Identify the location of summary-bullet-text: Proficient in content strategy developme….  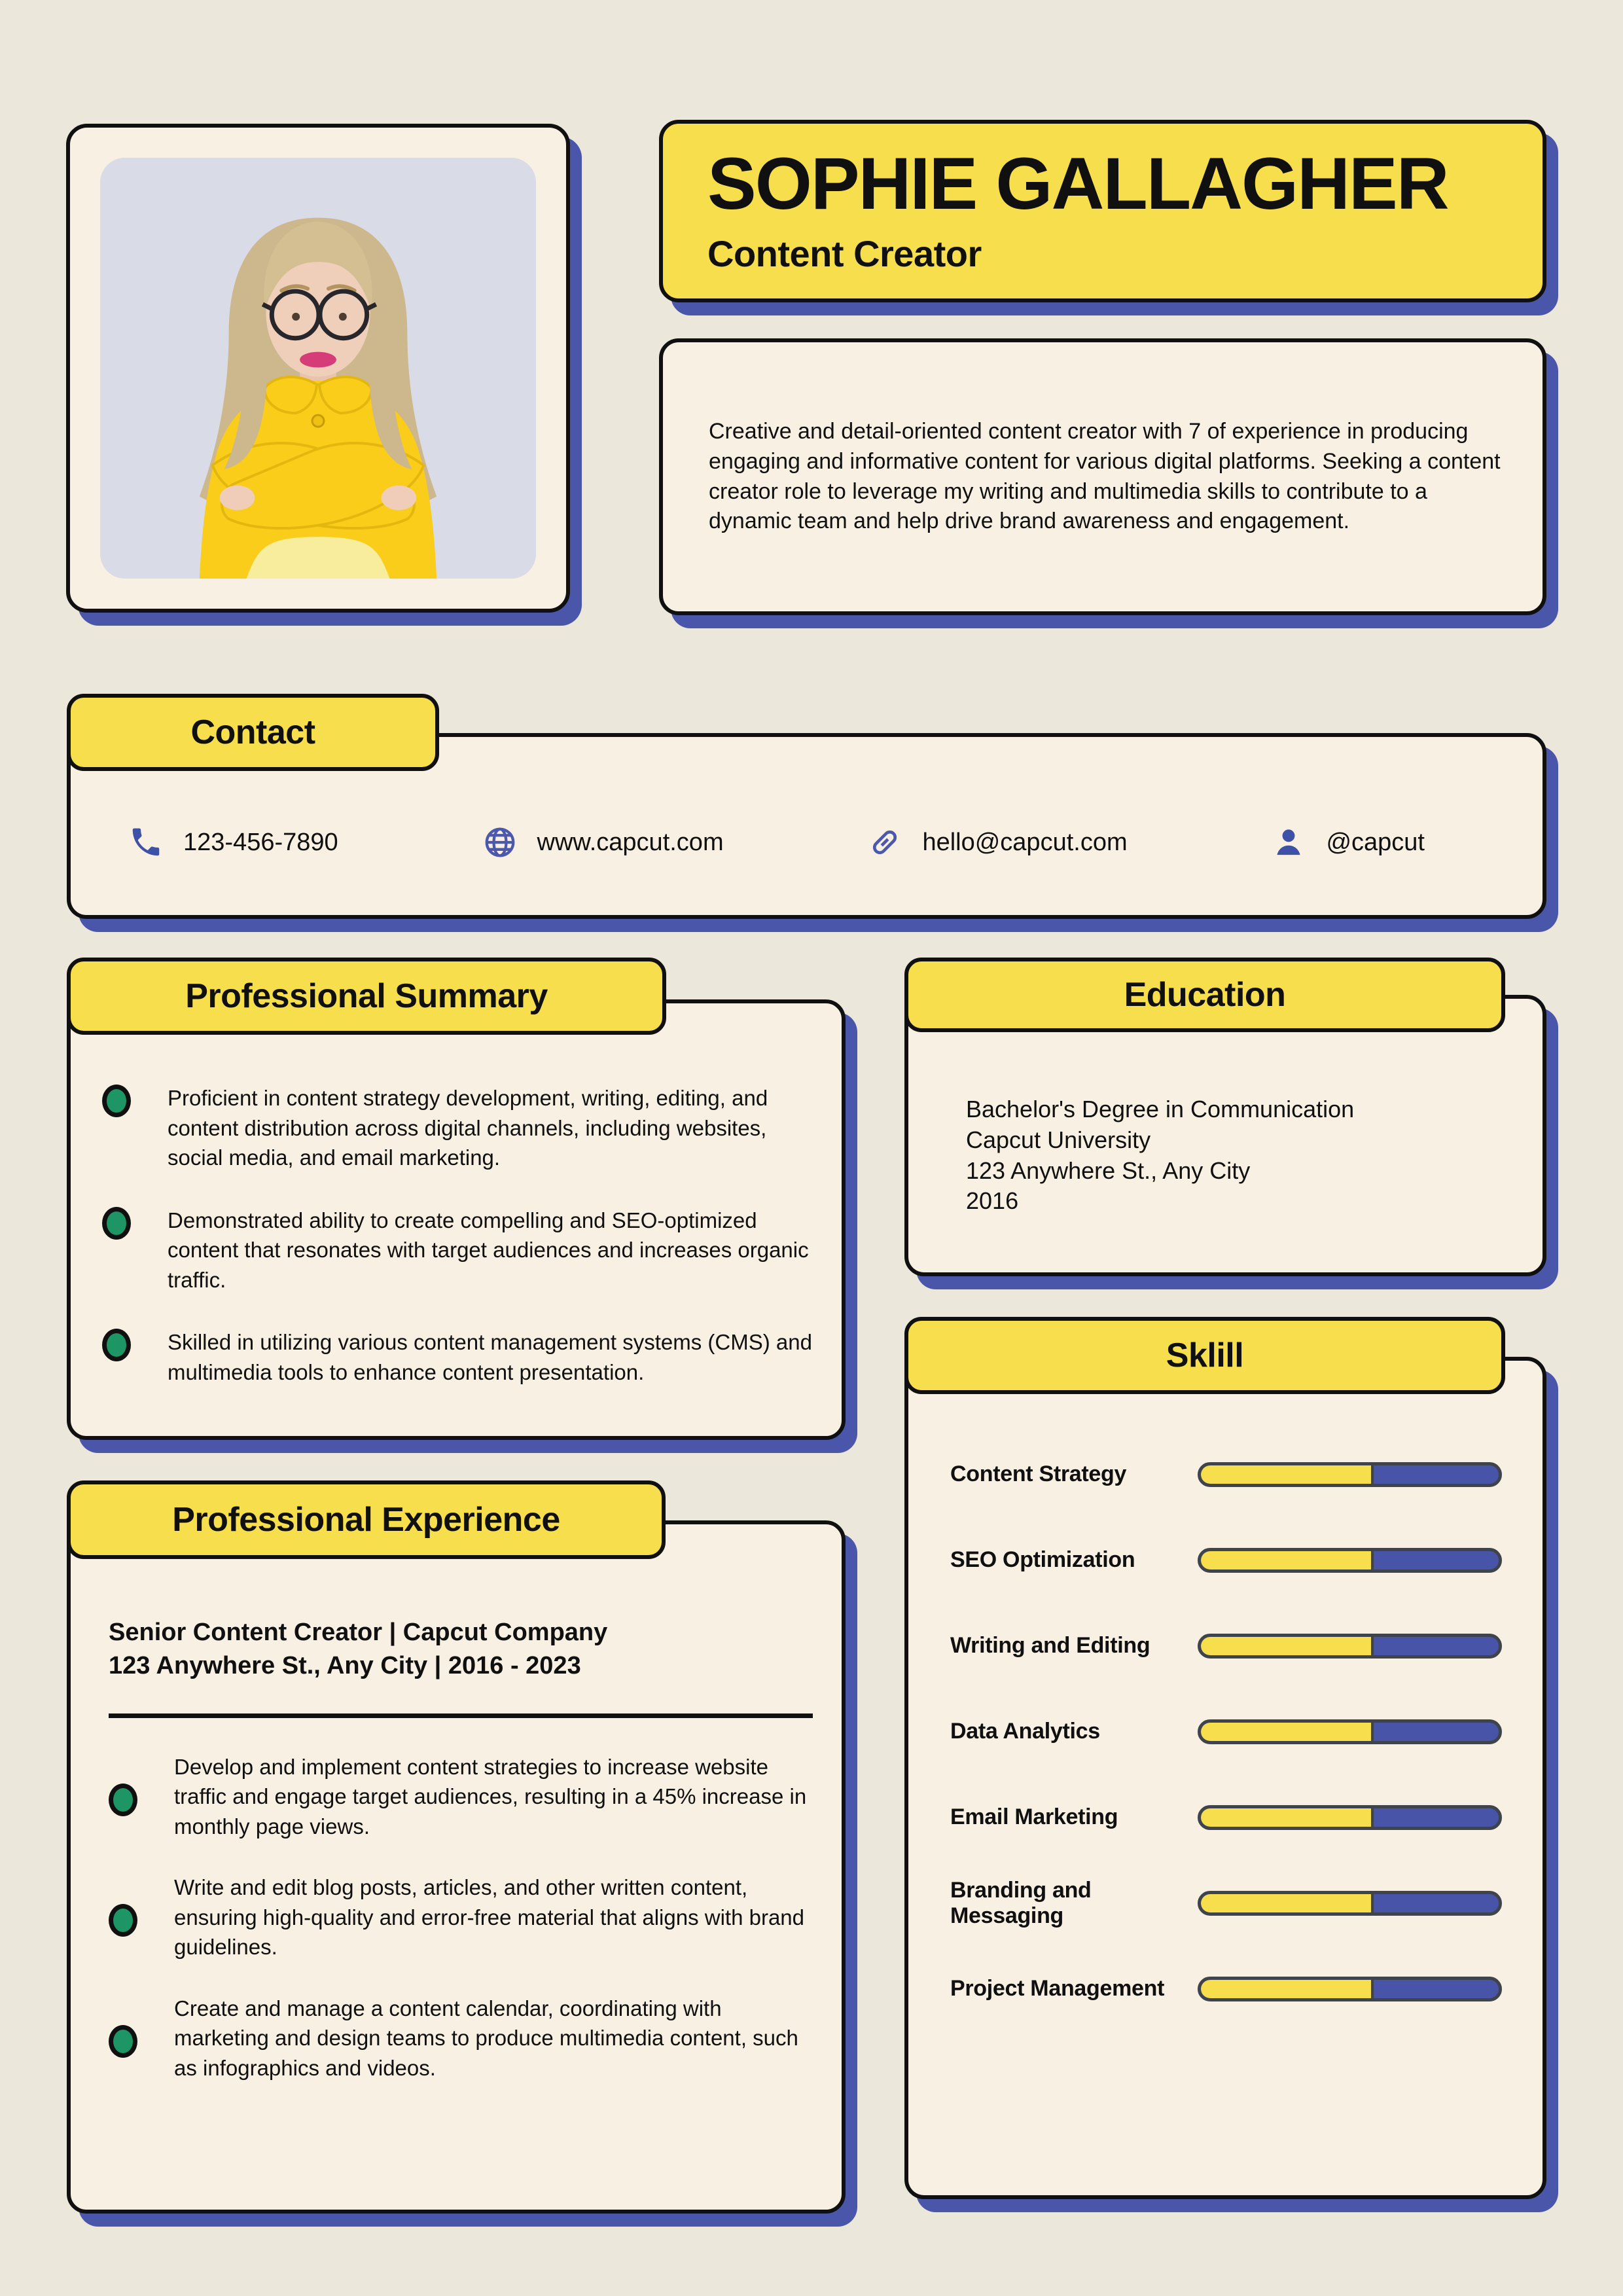
(468, 1128).